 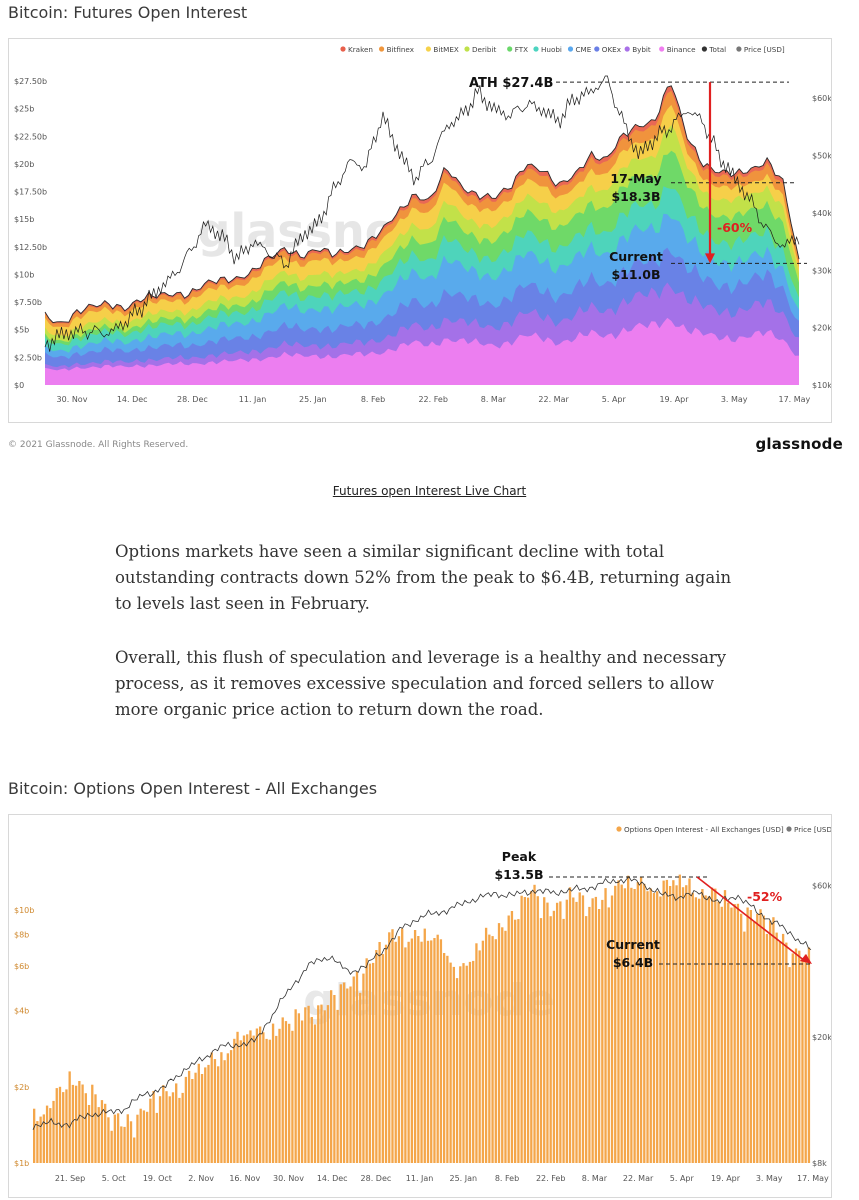 I want to click on x-tick-label: 5. Apr, so click(x=614, y=399).